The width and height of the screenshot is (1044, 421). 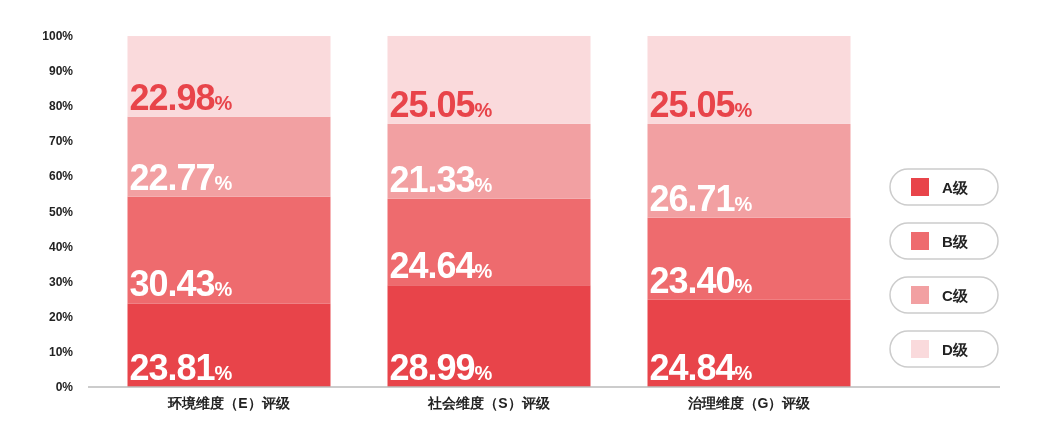 I want to click on legend-label: D级, so click(x=955, y=349).